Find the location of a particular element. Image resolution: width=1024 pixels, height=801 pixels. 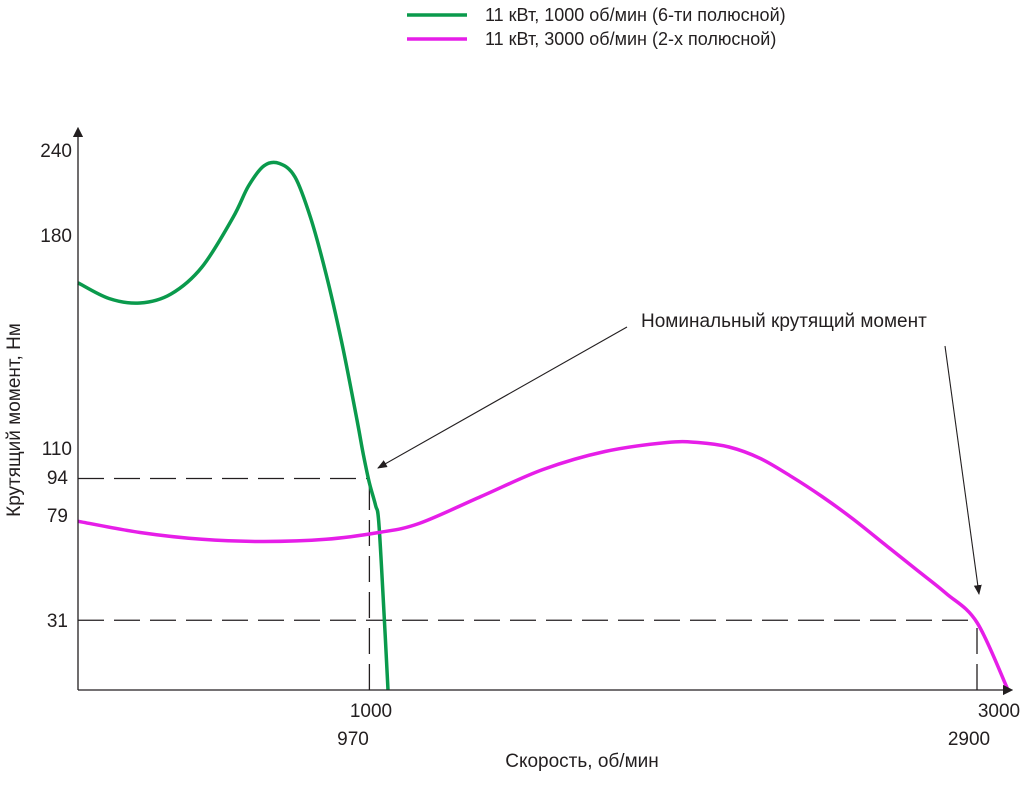

x-tick-1000: 1000 is located at coordinates (371, 711).